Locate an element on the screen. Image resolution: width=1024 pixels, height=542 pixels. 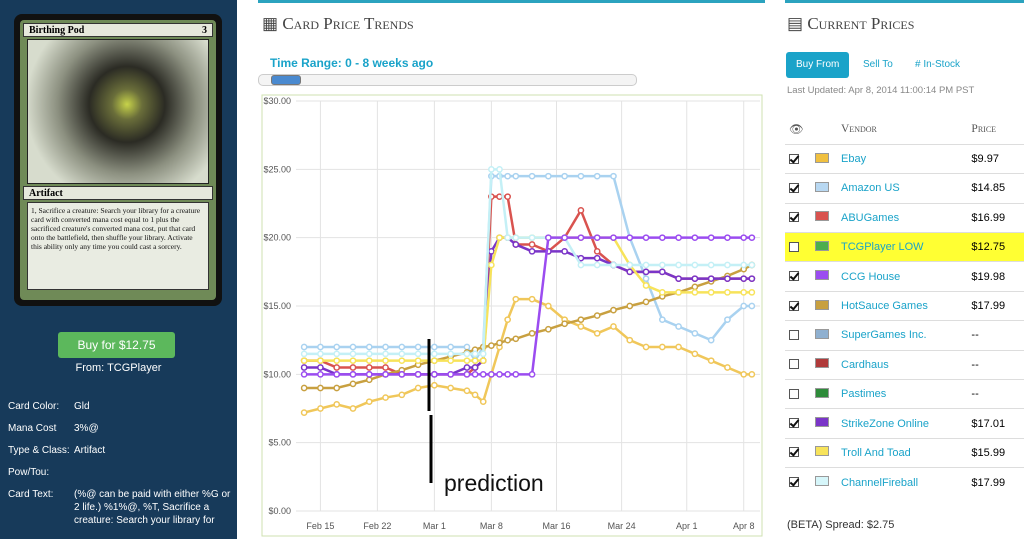
vendor-name: Ebay is located at coordinates (902, 158).